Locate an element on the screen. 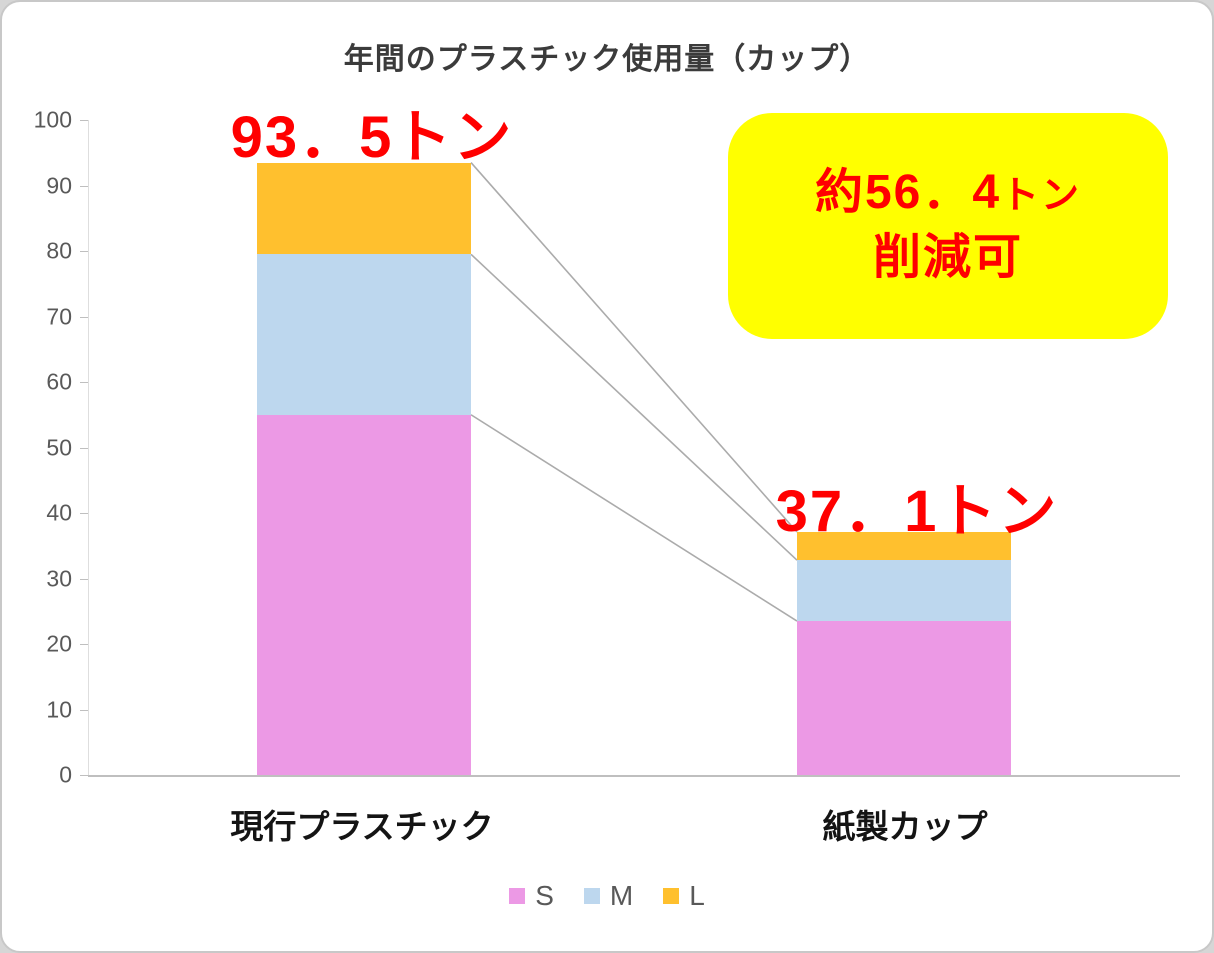 Image resolution: width=1214 pixels, height=953 pixels. y-tick-label: 30 is located at coordinates (59, 578).